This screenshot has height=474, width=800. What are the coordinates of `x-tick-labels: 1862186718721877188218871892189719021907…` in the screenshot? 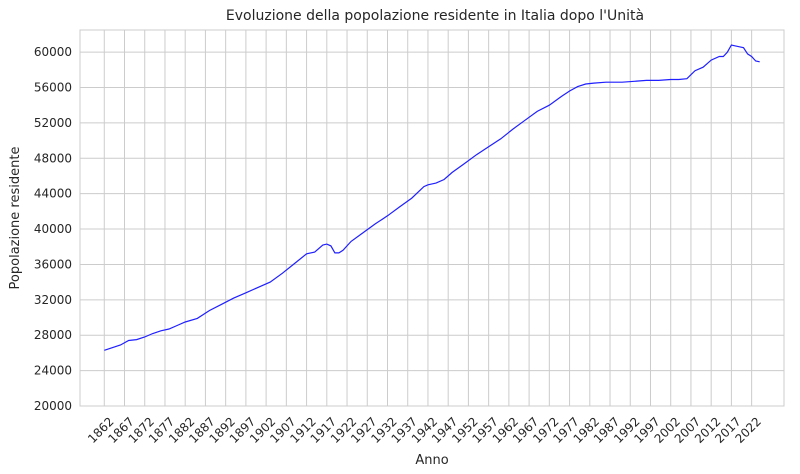 It's located at (424, 429).